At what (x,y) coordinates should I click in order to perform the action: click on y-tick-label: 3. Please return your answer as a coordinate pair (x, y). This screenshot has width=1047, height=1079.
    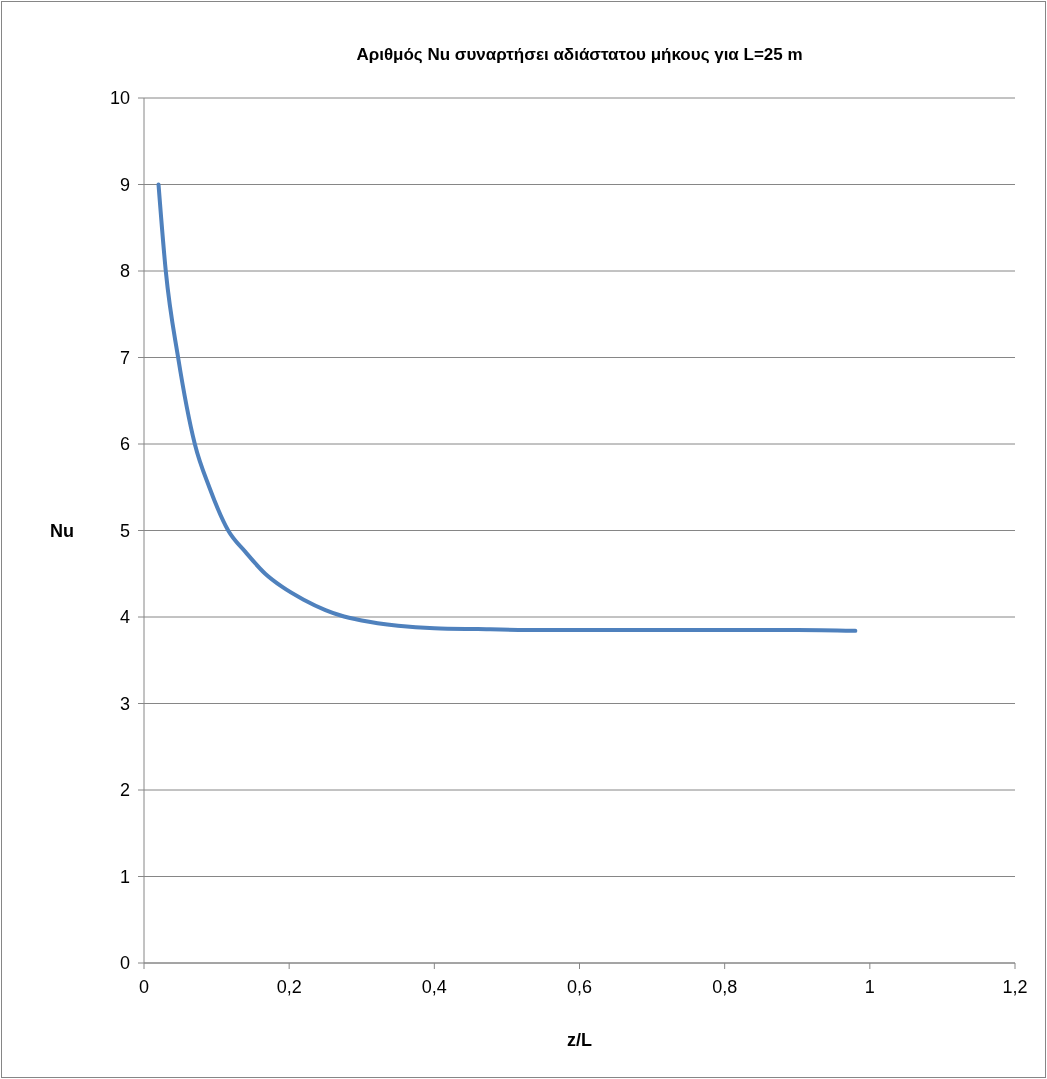
    Looking at the image, I should click on (124, 703).